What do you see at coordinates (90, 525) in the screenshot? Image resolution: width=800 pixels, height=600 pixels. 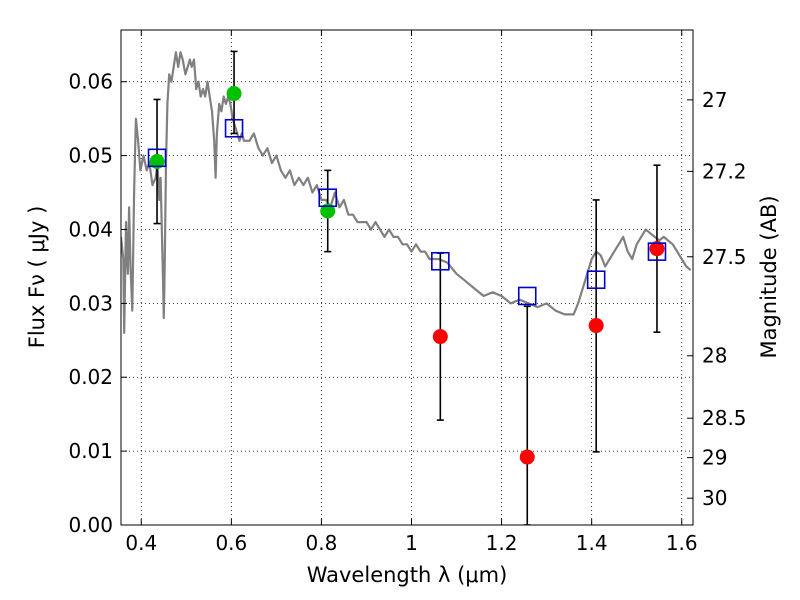 I see `y-tick-label: 0.00` at bounding box center [90, 525].